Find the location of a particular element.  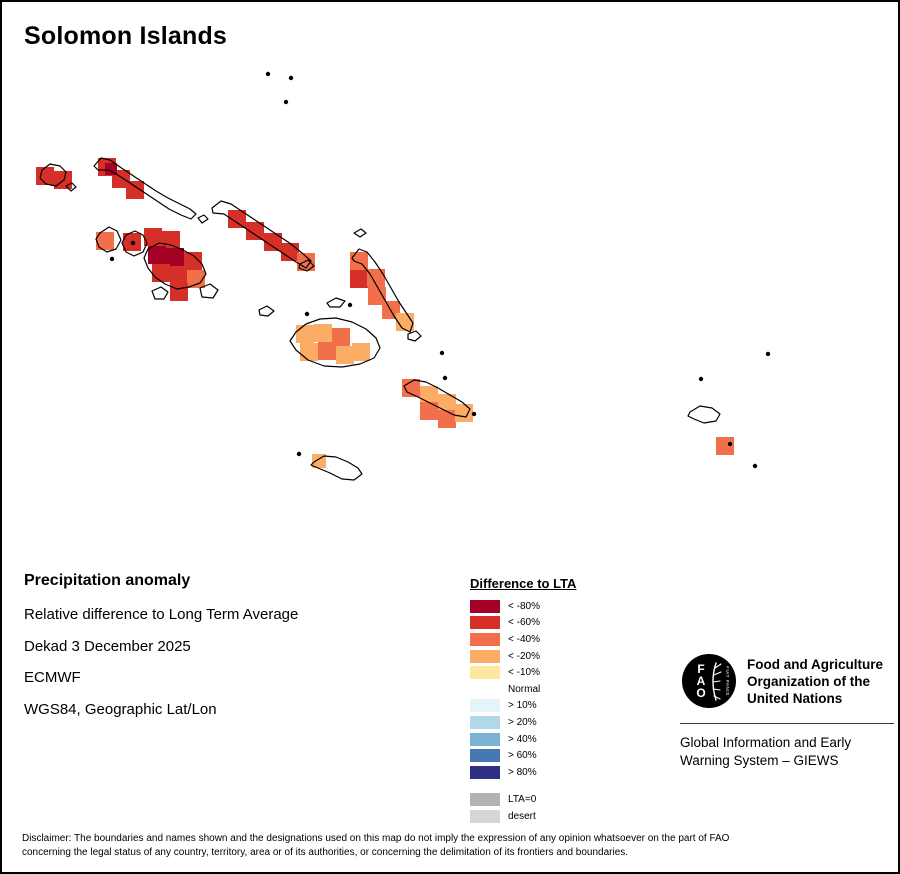

legend-item: < -80% is located at coordinates (523, 606).